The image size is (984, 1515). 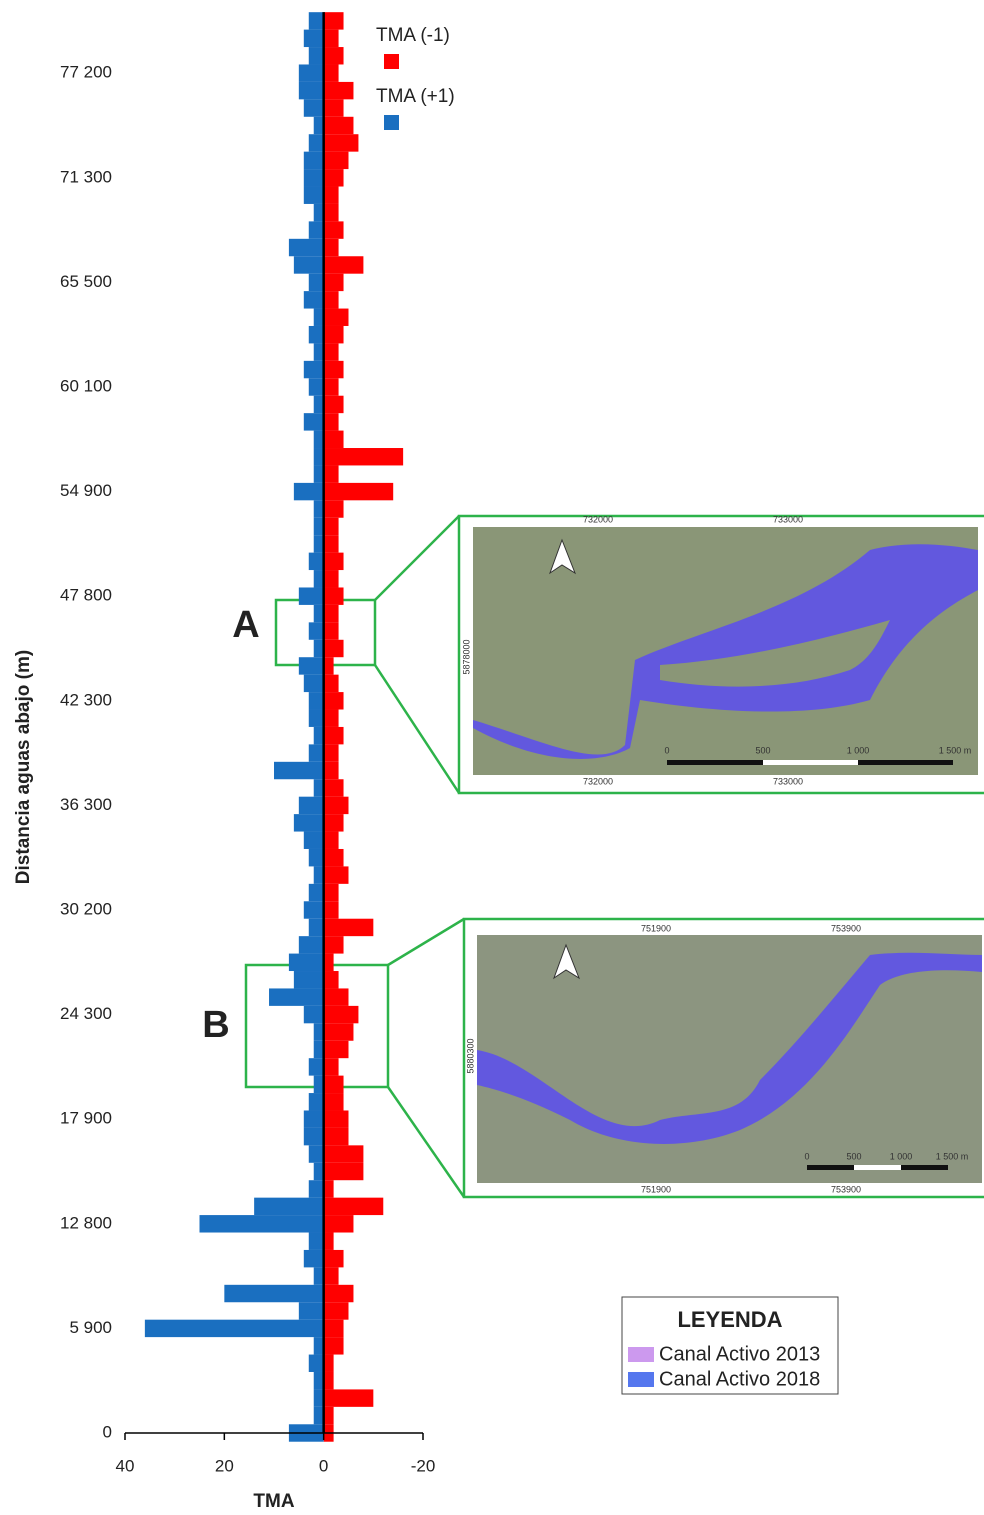 I want to click on y-tick-label: 77 200, so click(x=86, y=72).